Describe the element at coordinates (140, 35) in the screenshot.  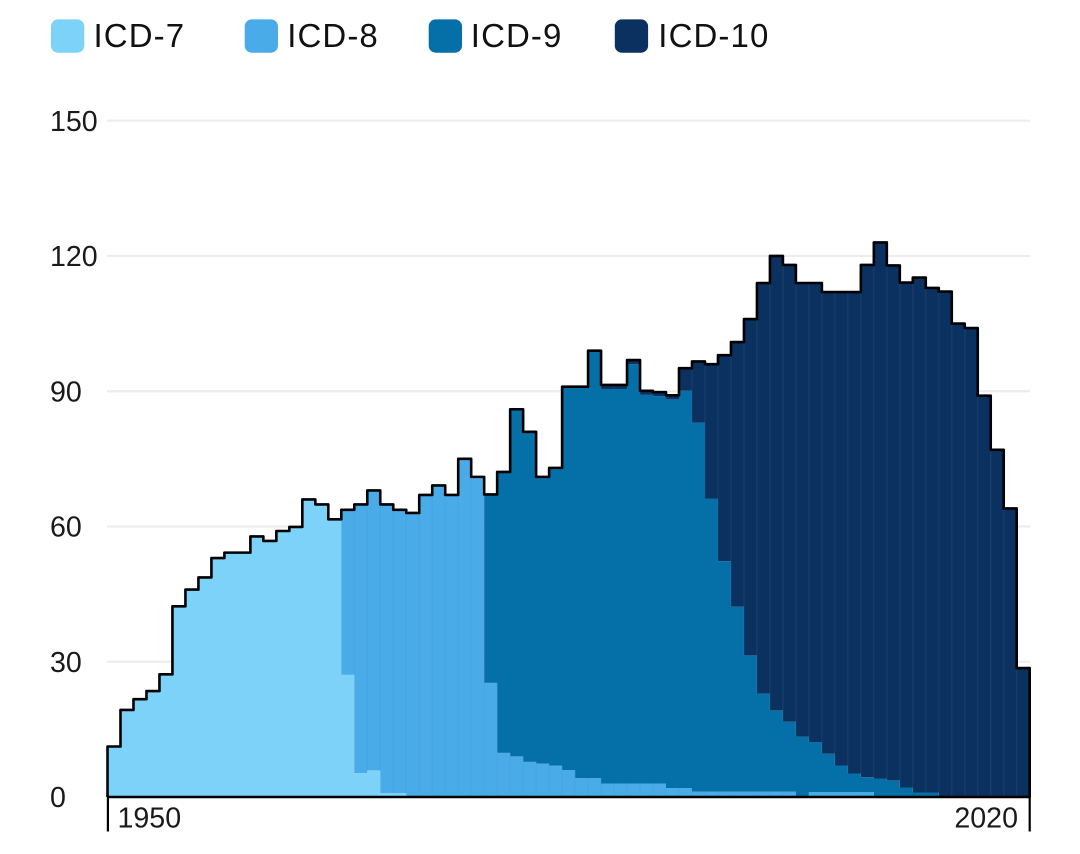
I see `svg-text: ICD-7` at that location.